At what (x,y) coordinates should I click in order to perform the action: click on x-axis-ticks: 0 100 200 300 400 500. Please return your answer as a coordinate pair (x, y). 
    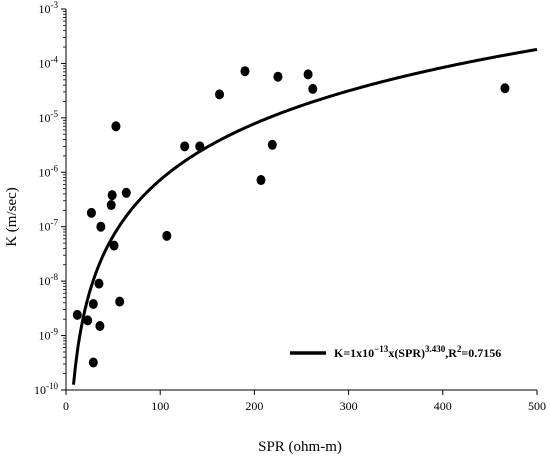
    Looking at the image, I should click on (304, 401).